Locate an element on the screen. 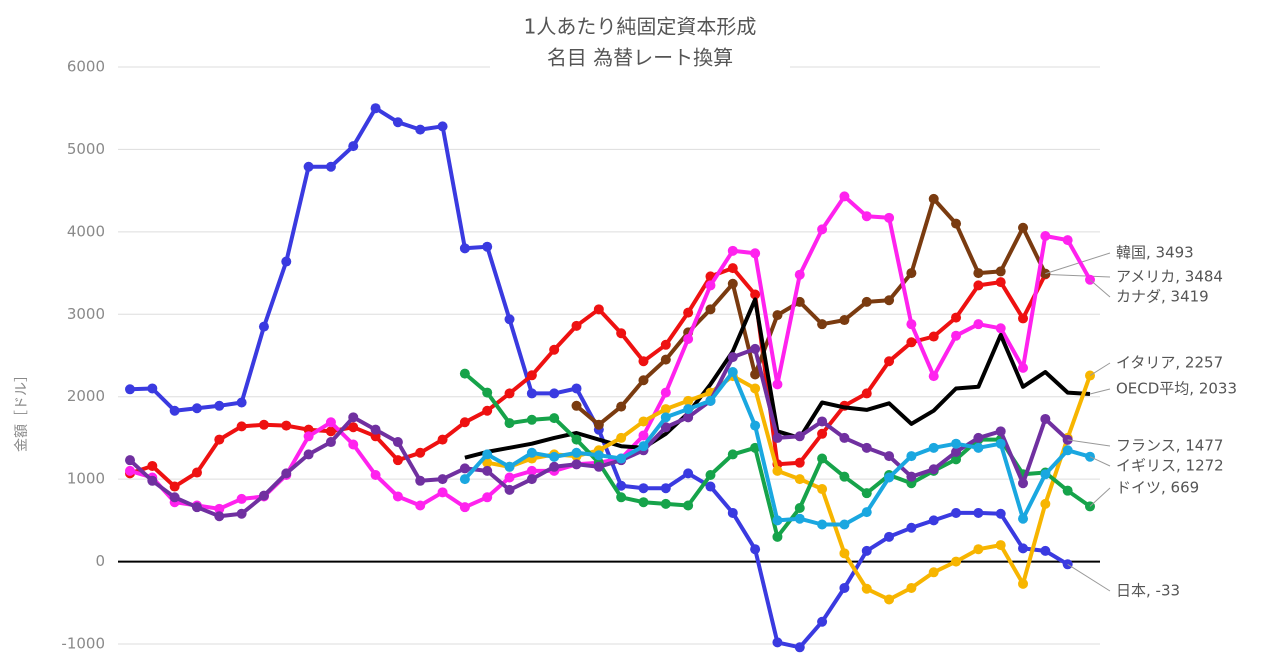 The width and height of the screenshot is (1280, 670). end-label: 日本, -33 is located at coordinates (1148, 591).